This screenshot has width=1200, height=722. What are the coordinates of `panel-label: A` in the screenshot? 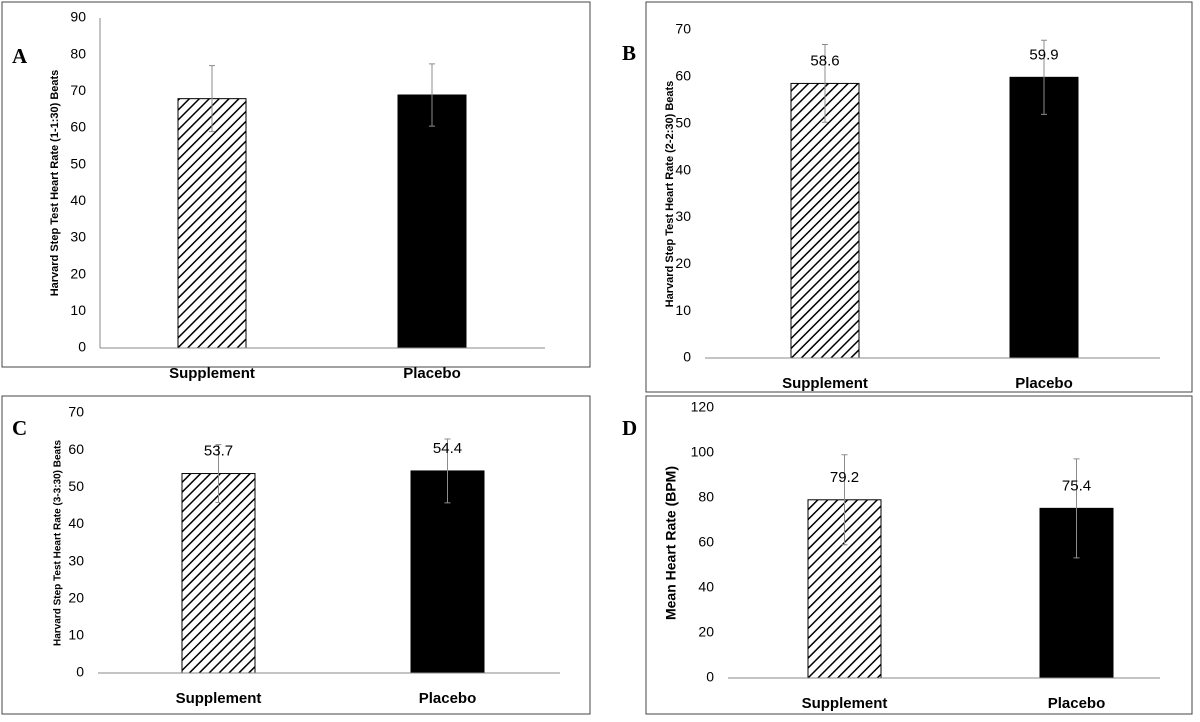 It's located at (20, 56).